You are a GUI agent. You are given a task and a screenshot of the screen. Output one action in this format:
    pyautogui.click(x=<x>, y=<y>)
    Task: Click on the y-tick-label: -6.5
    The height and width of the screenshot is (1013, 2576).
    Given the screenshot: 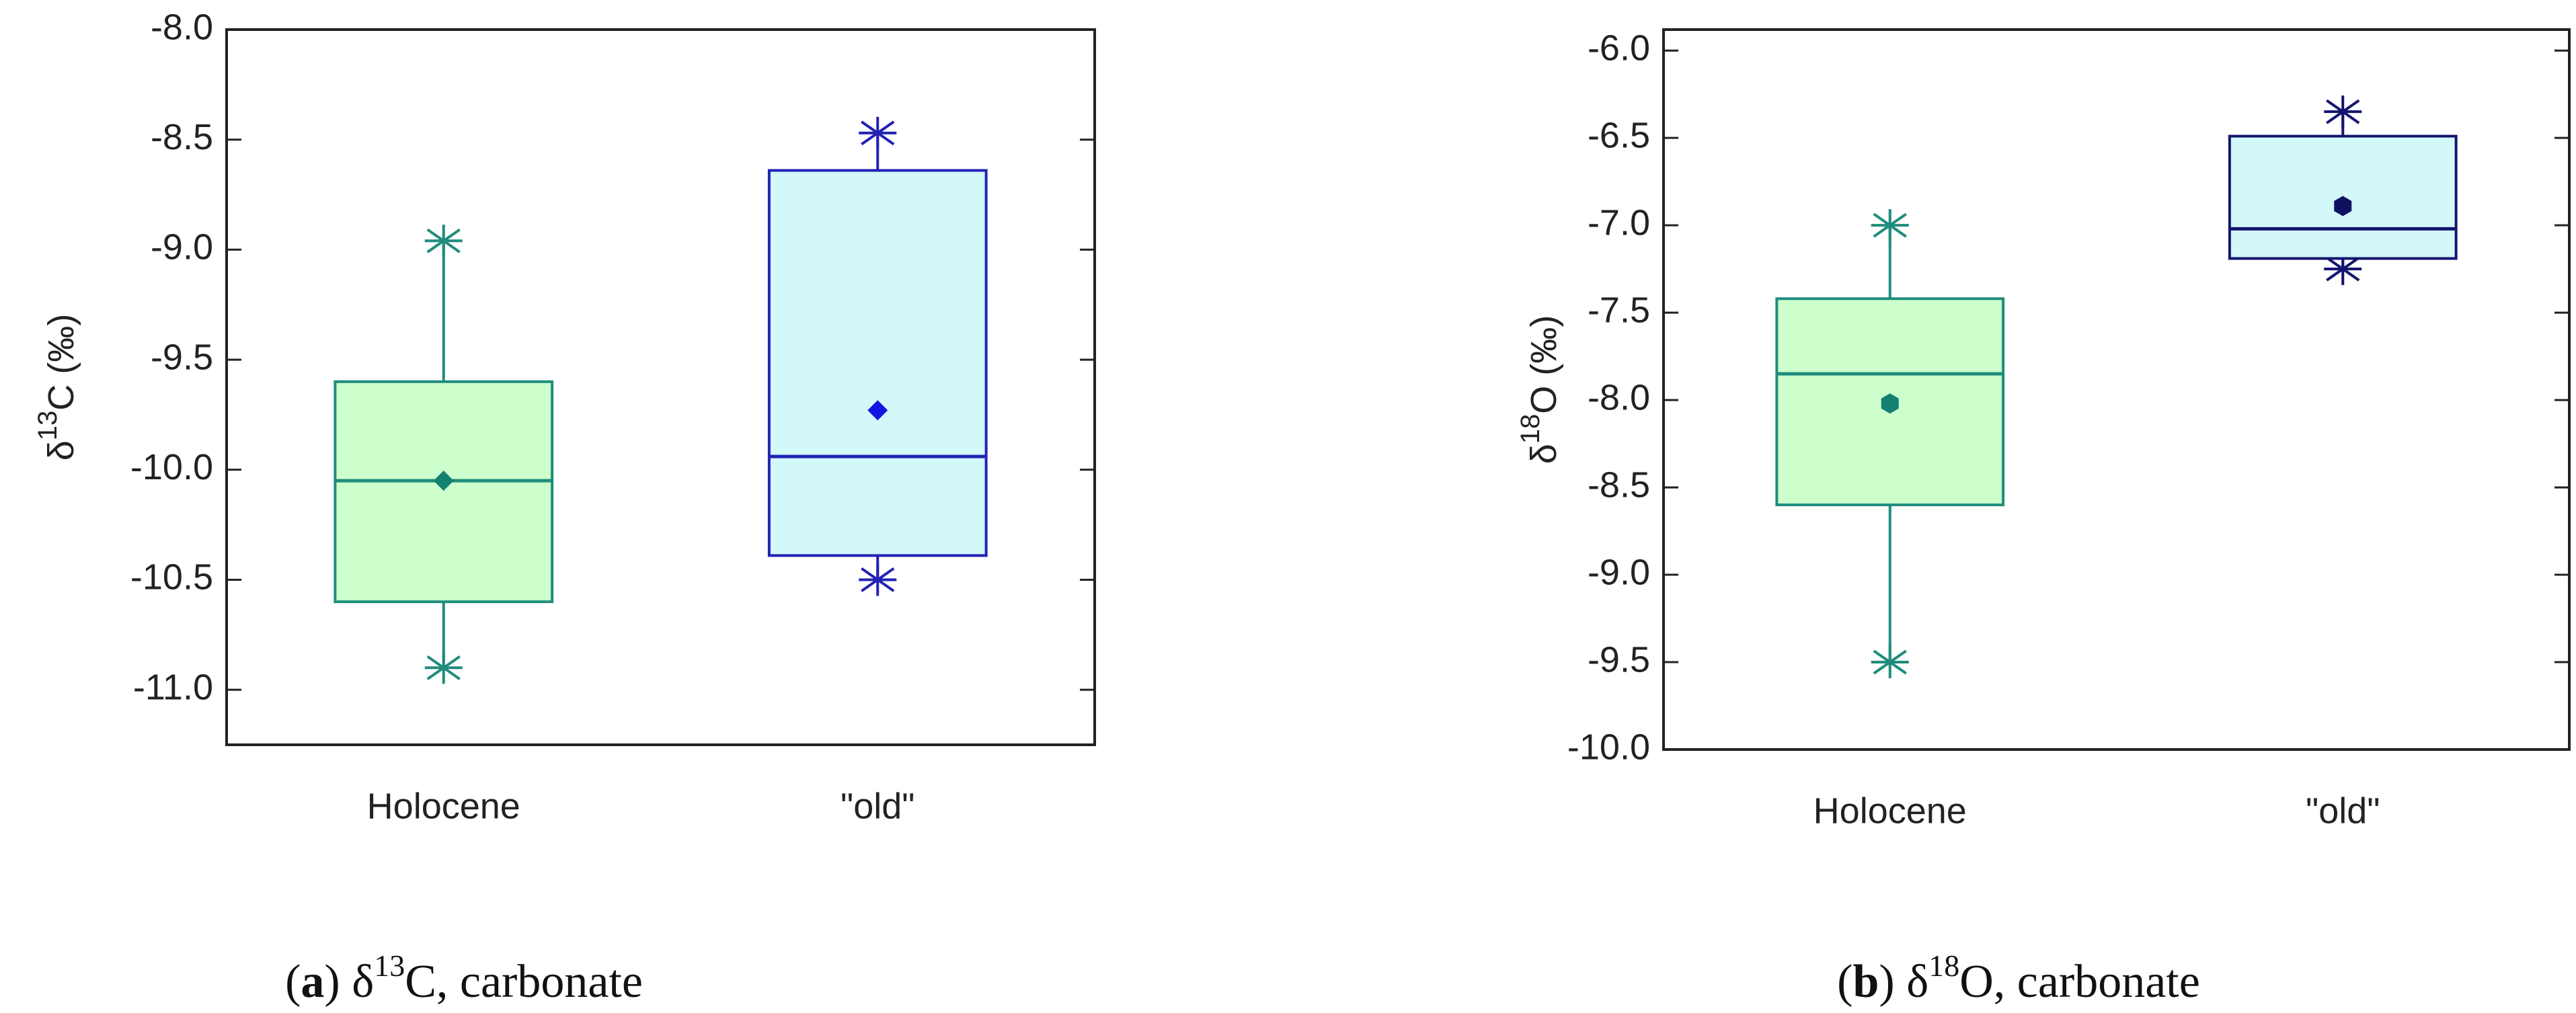 What is the action you would take?
    pyautogui.click(x=1619, y=135)
    